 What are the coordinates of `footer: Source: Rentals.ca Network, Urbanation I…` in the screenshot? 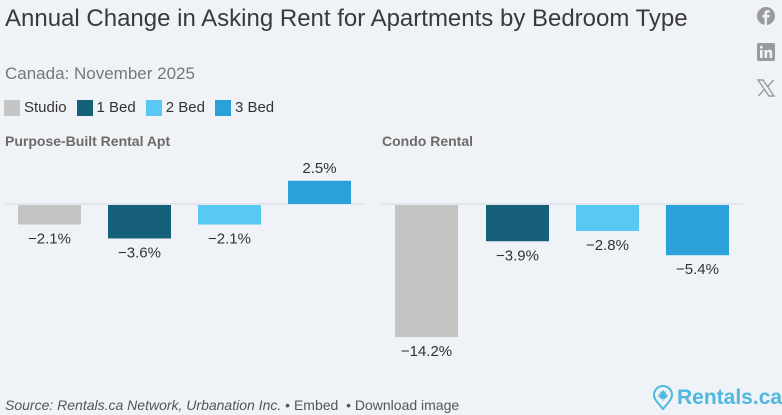 It's located at (232, 405).